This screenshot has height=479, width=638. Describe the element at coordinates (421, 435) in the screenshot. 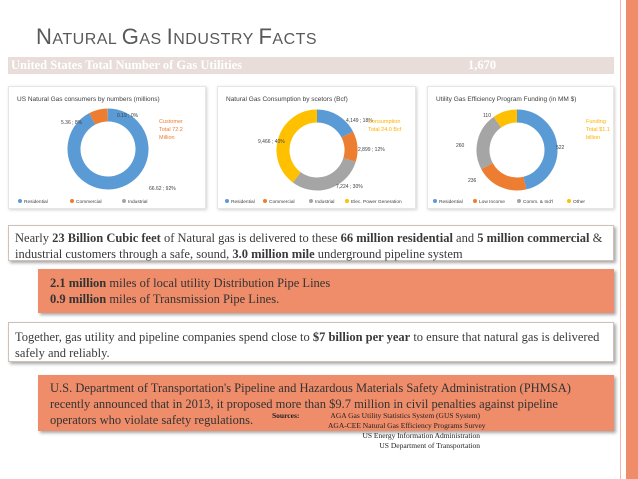

I see `source-item: US Energy Information Administration` at that location.